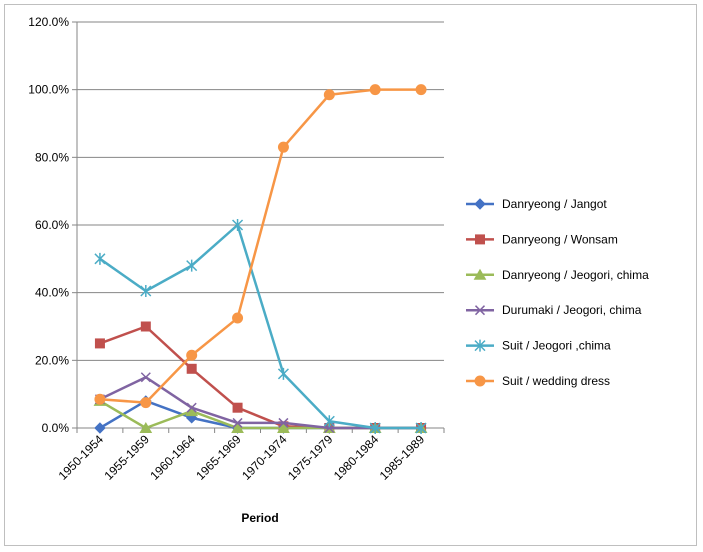  Describe the element at coordinates (259, 518) in the screenshot. I see `x-axis-title: Period` at that location.